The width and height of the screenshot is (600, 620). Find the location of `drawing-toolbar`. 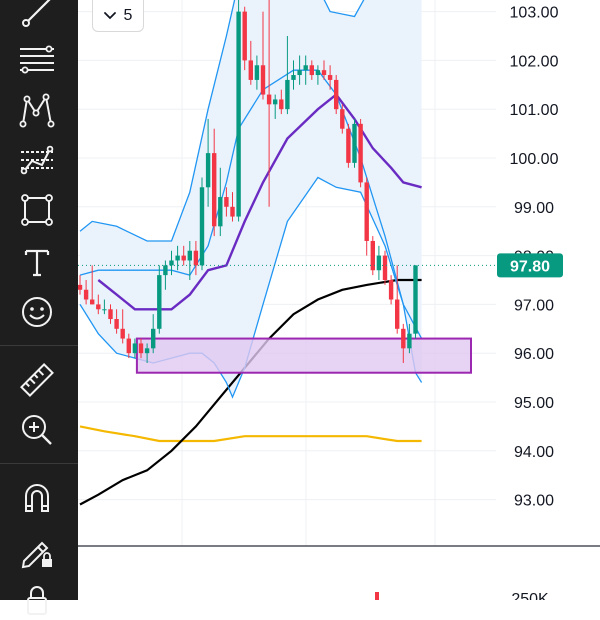

drawing-toolbar is located at coordinates (39, 307).